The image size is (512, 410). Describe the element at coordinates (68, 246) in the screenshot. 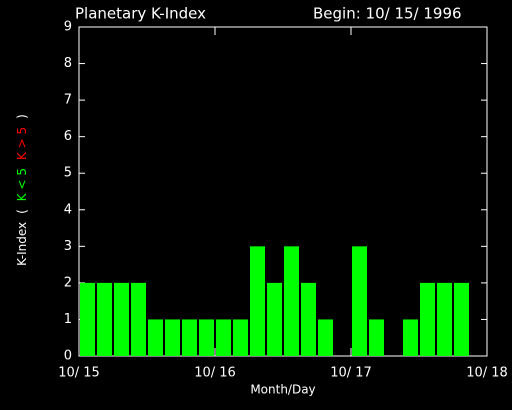

I see `y-tick-label: 3` at that location.